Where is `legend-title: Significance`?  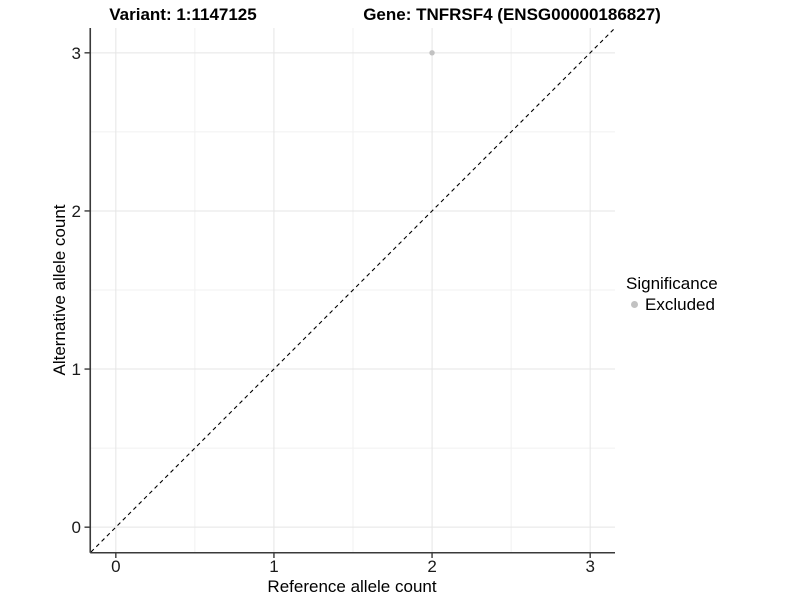
legend-title: Significance is located at coordinates (672, 283).